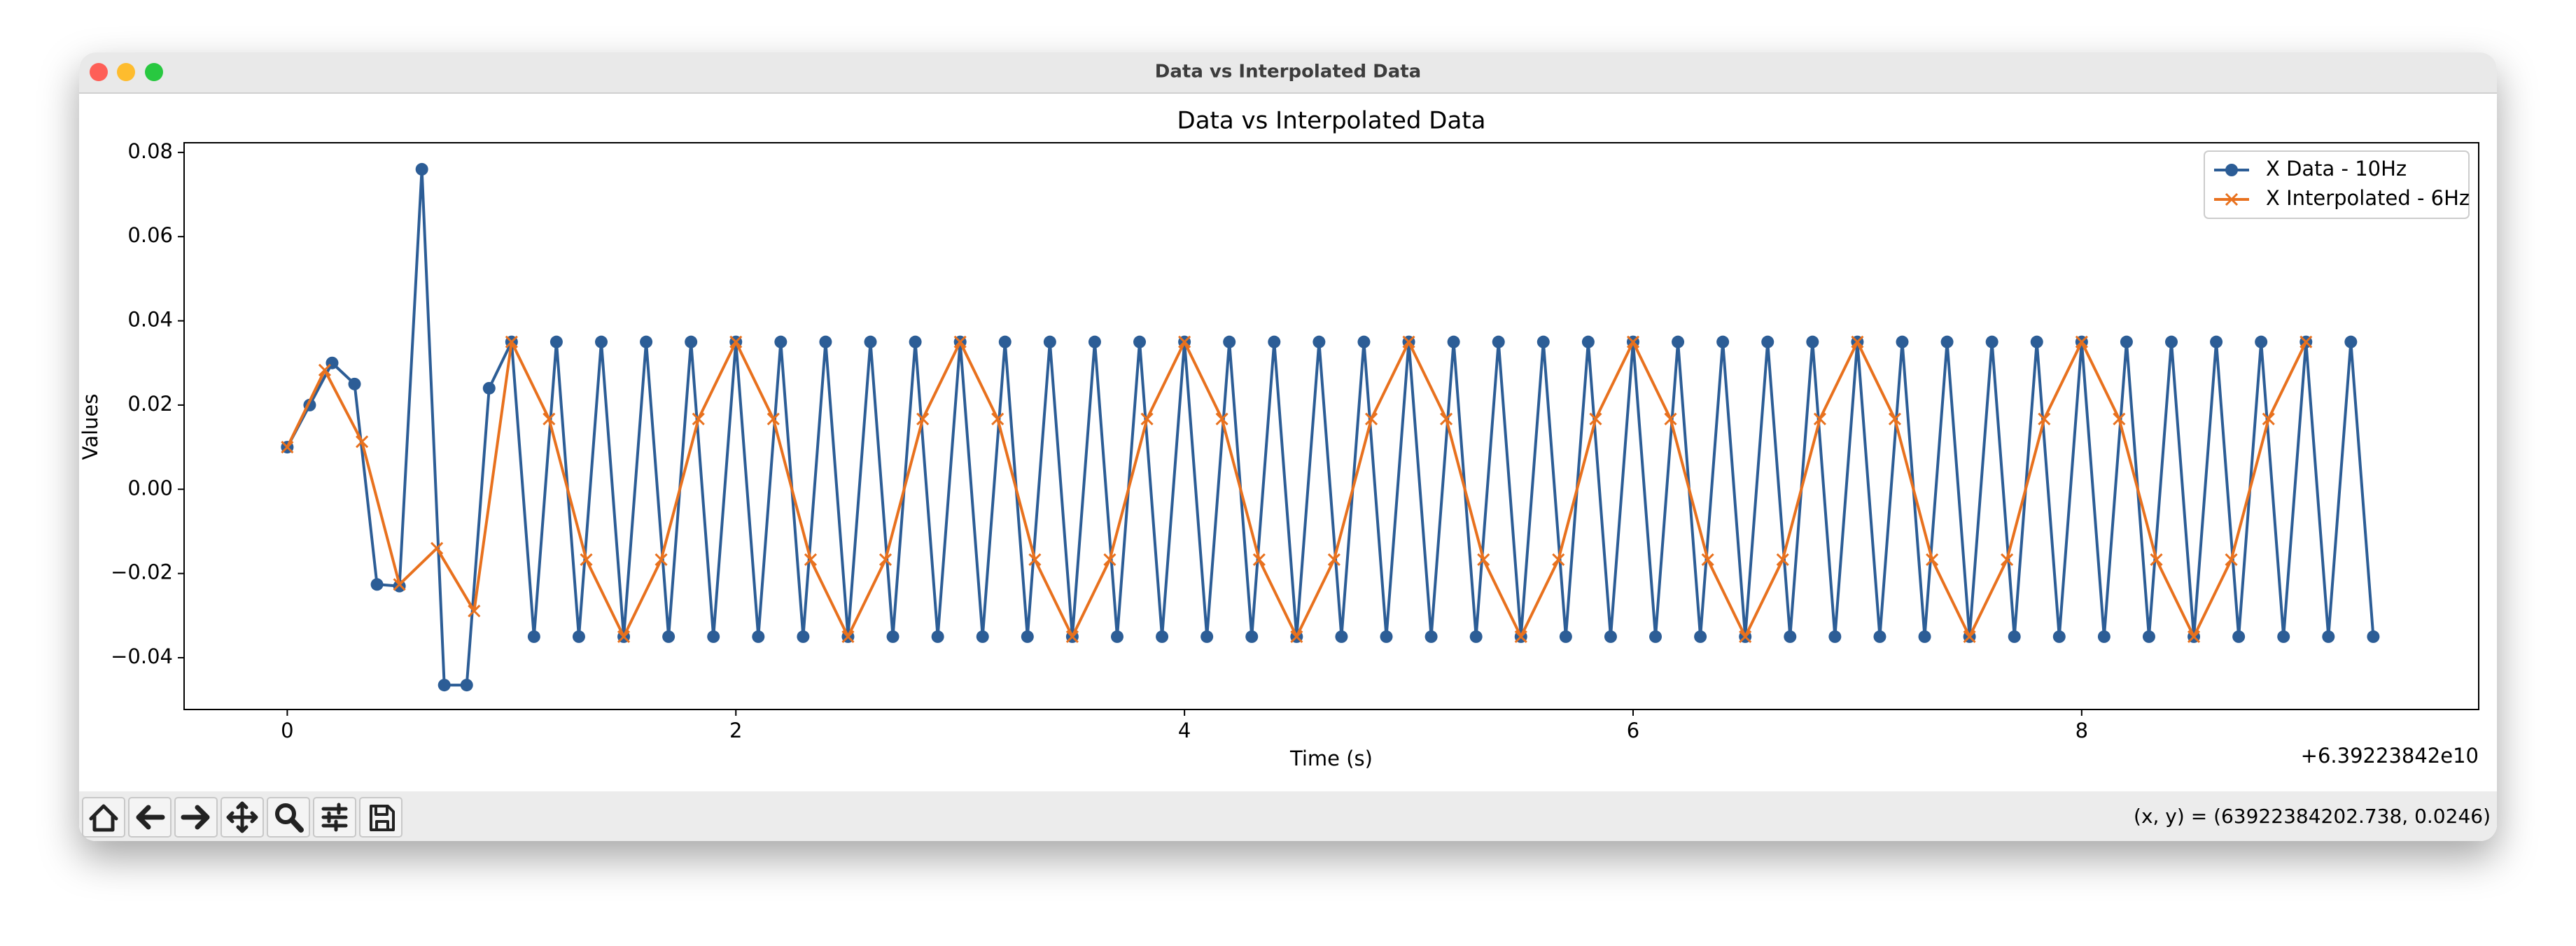 Image resolution: width=2576 pixels, height=946 pixels. I want to click on save-icon, so click(382, 818).